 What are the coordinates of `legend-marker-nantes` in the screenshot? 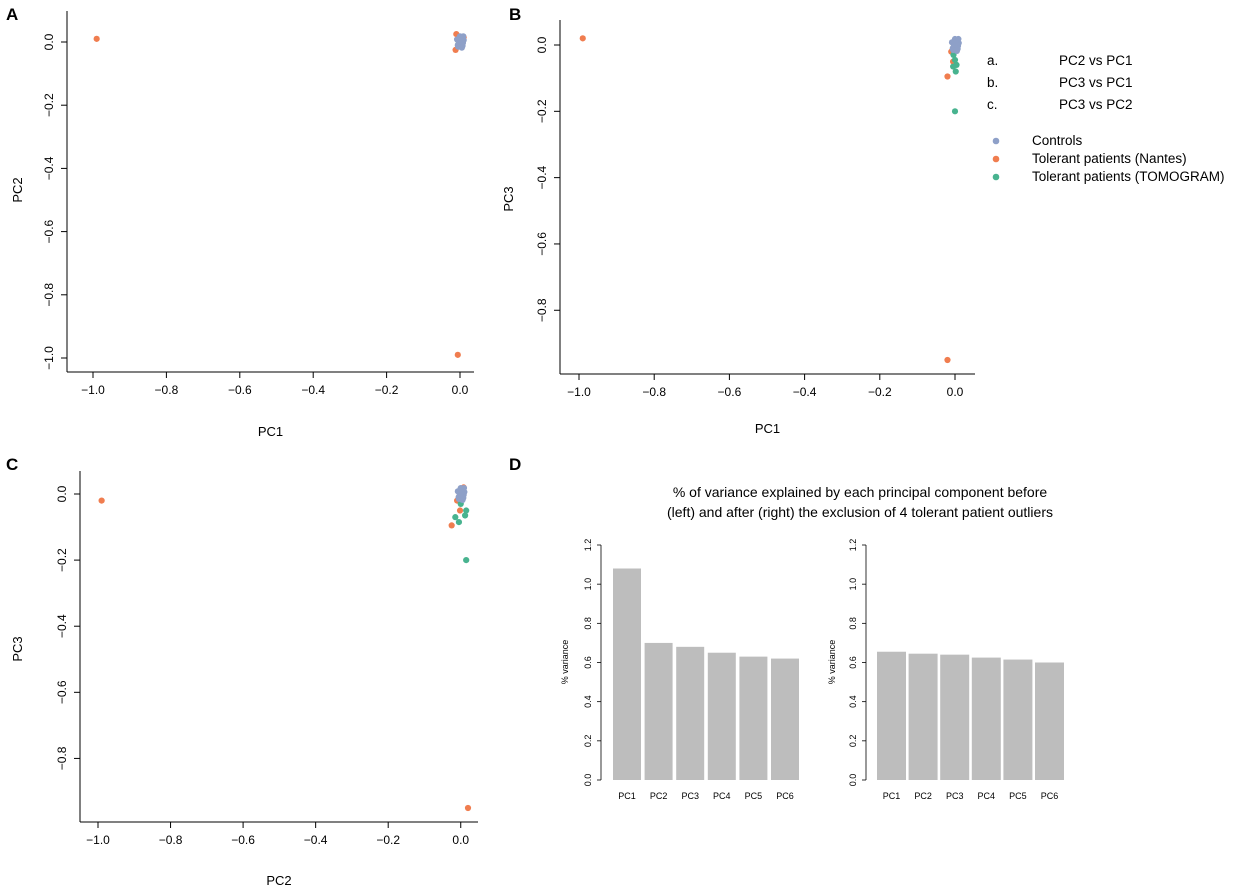 It's located at (996, 159).